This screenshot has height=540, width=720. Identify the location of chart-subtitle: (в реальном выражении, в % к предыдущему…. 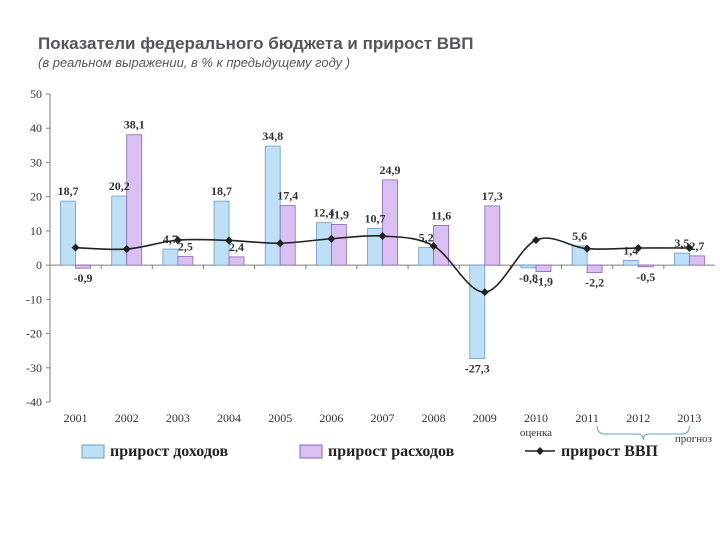
(194, 62).